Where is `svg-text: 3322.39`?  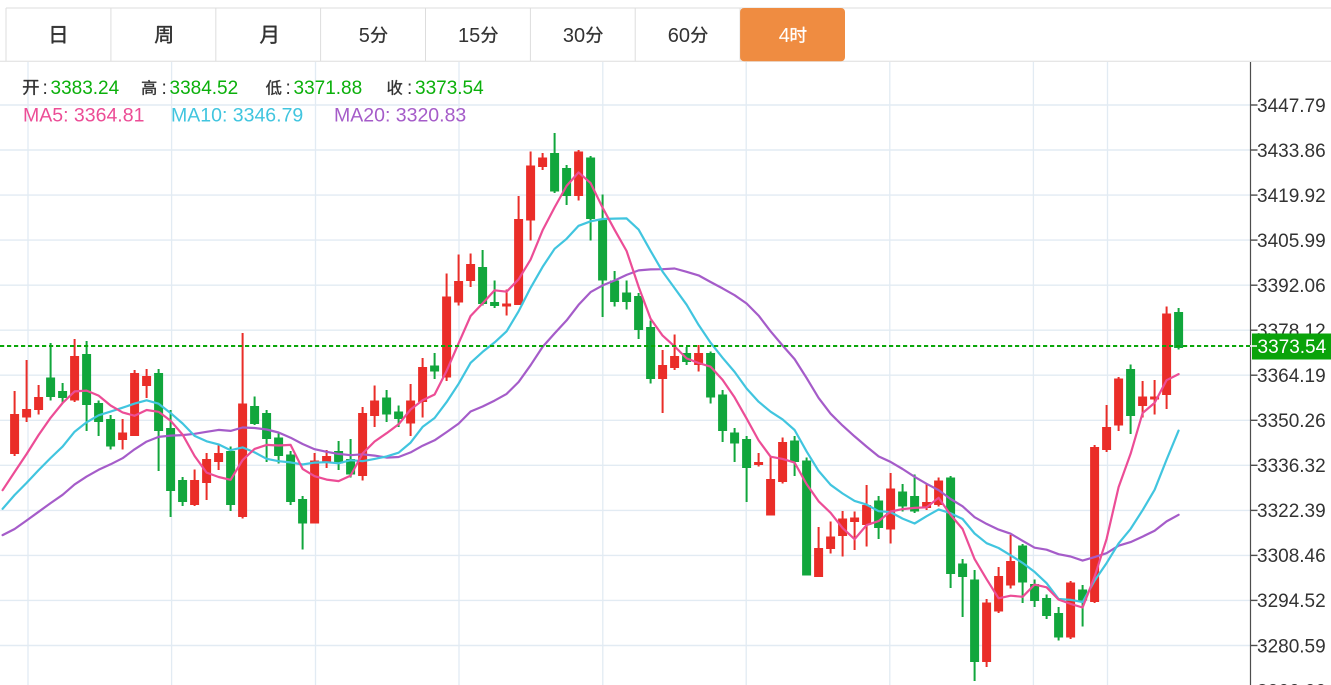 svg-text: 3322.39 is located at coordinates (1291, 511).